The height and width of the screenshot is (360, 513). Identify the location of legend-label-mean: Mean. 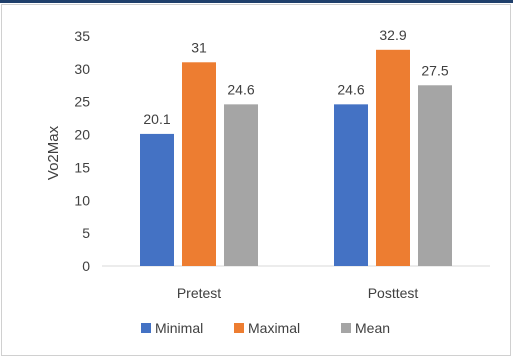
(372, 328).